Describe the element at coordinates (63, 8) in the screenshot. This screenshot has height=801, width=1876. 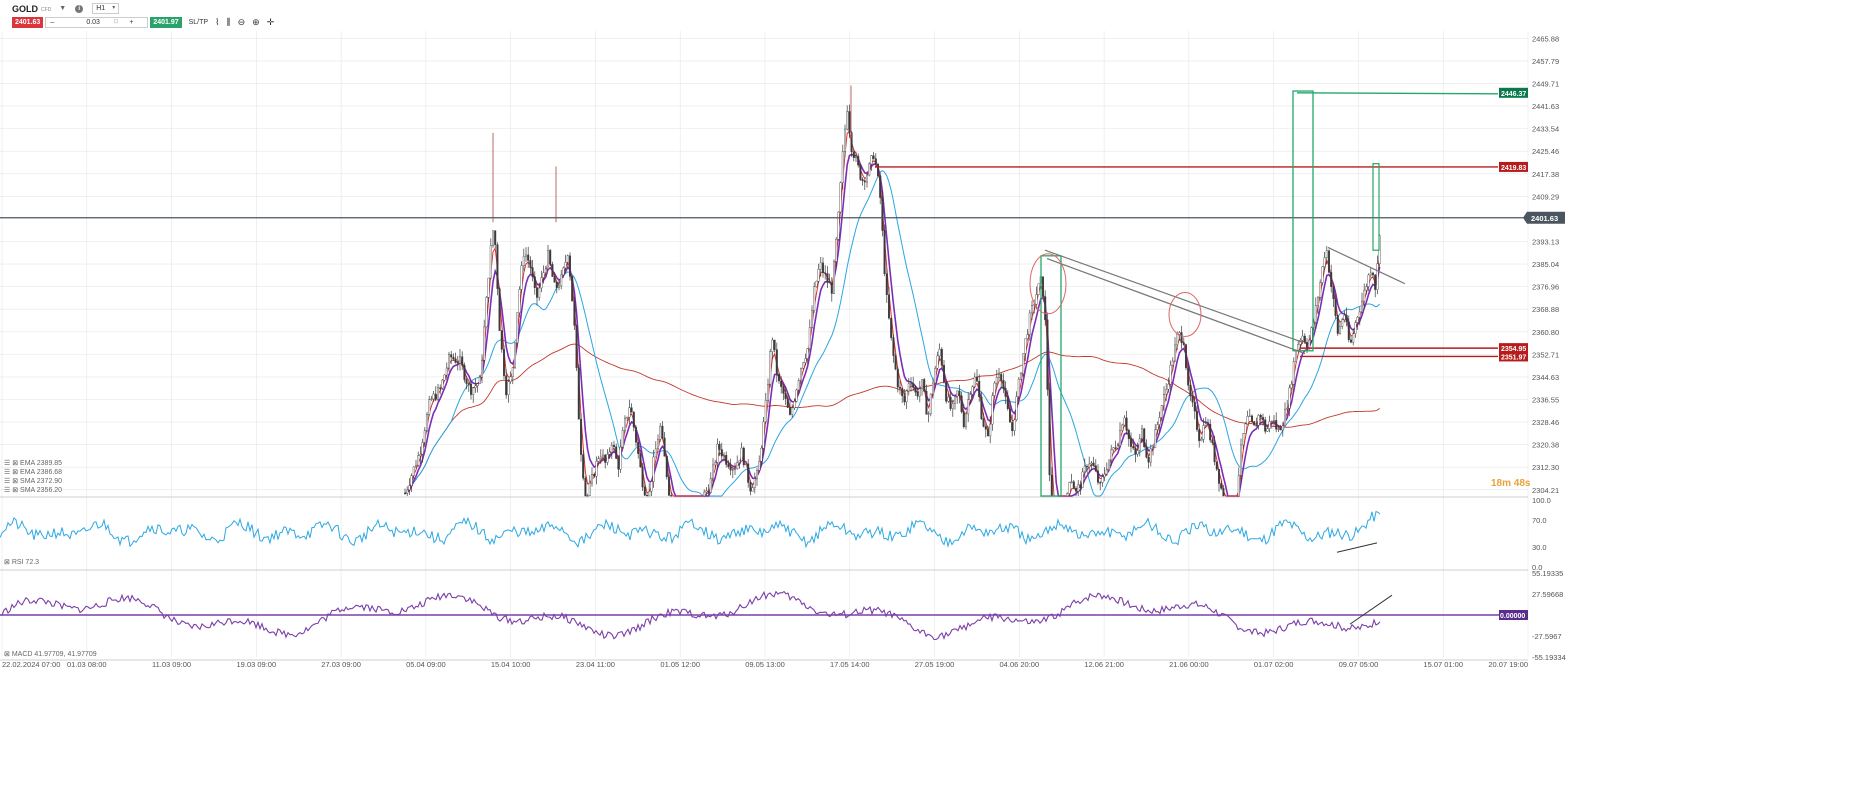
I see `symbol-dropdown-icon: ▼` at that location.